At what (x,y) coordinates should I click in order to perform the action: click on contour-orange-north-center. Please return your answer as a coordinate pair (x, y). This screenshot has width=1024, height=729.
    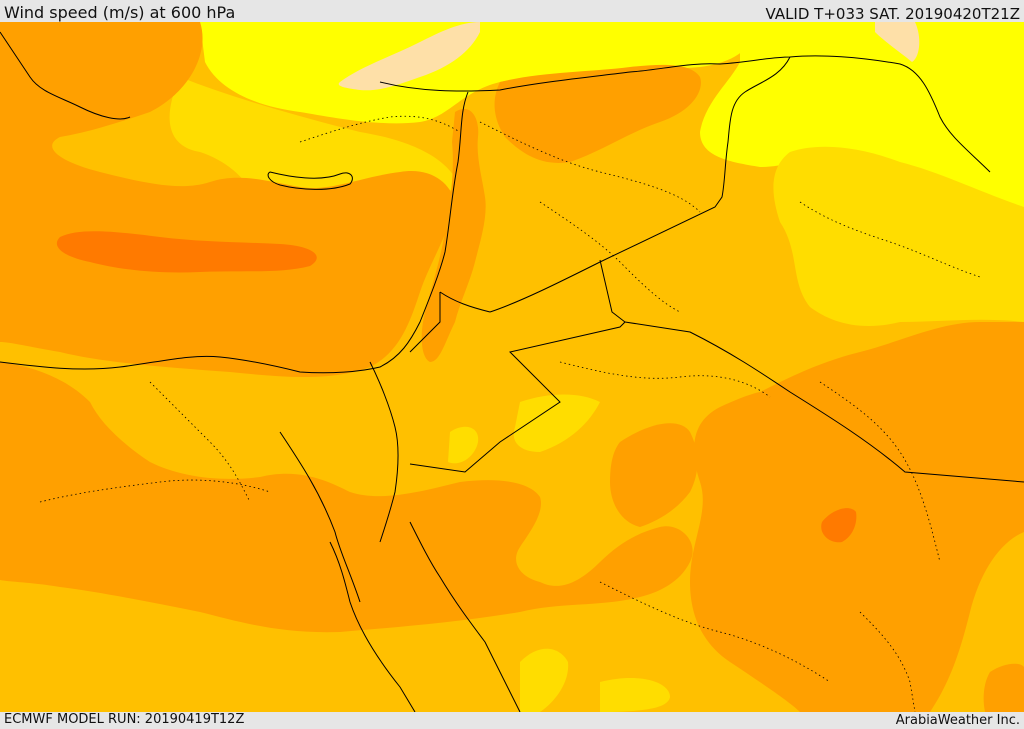
    Looking at the image, I should click on (597, 113).